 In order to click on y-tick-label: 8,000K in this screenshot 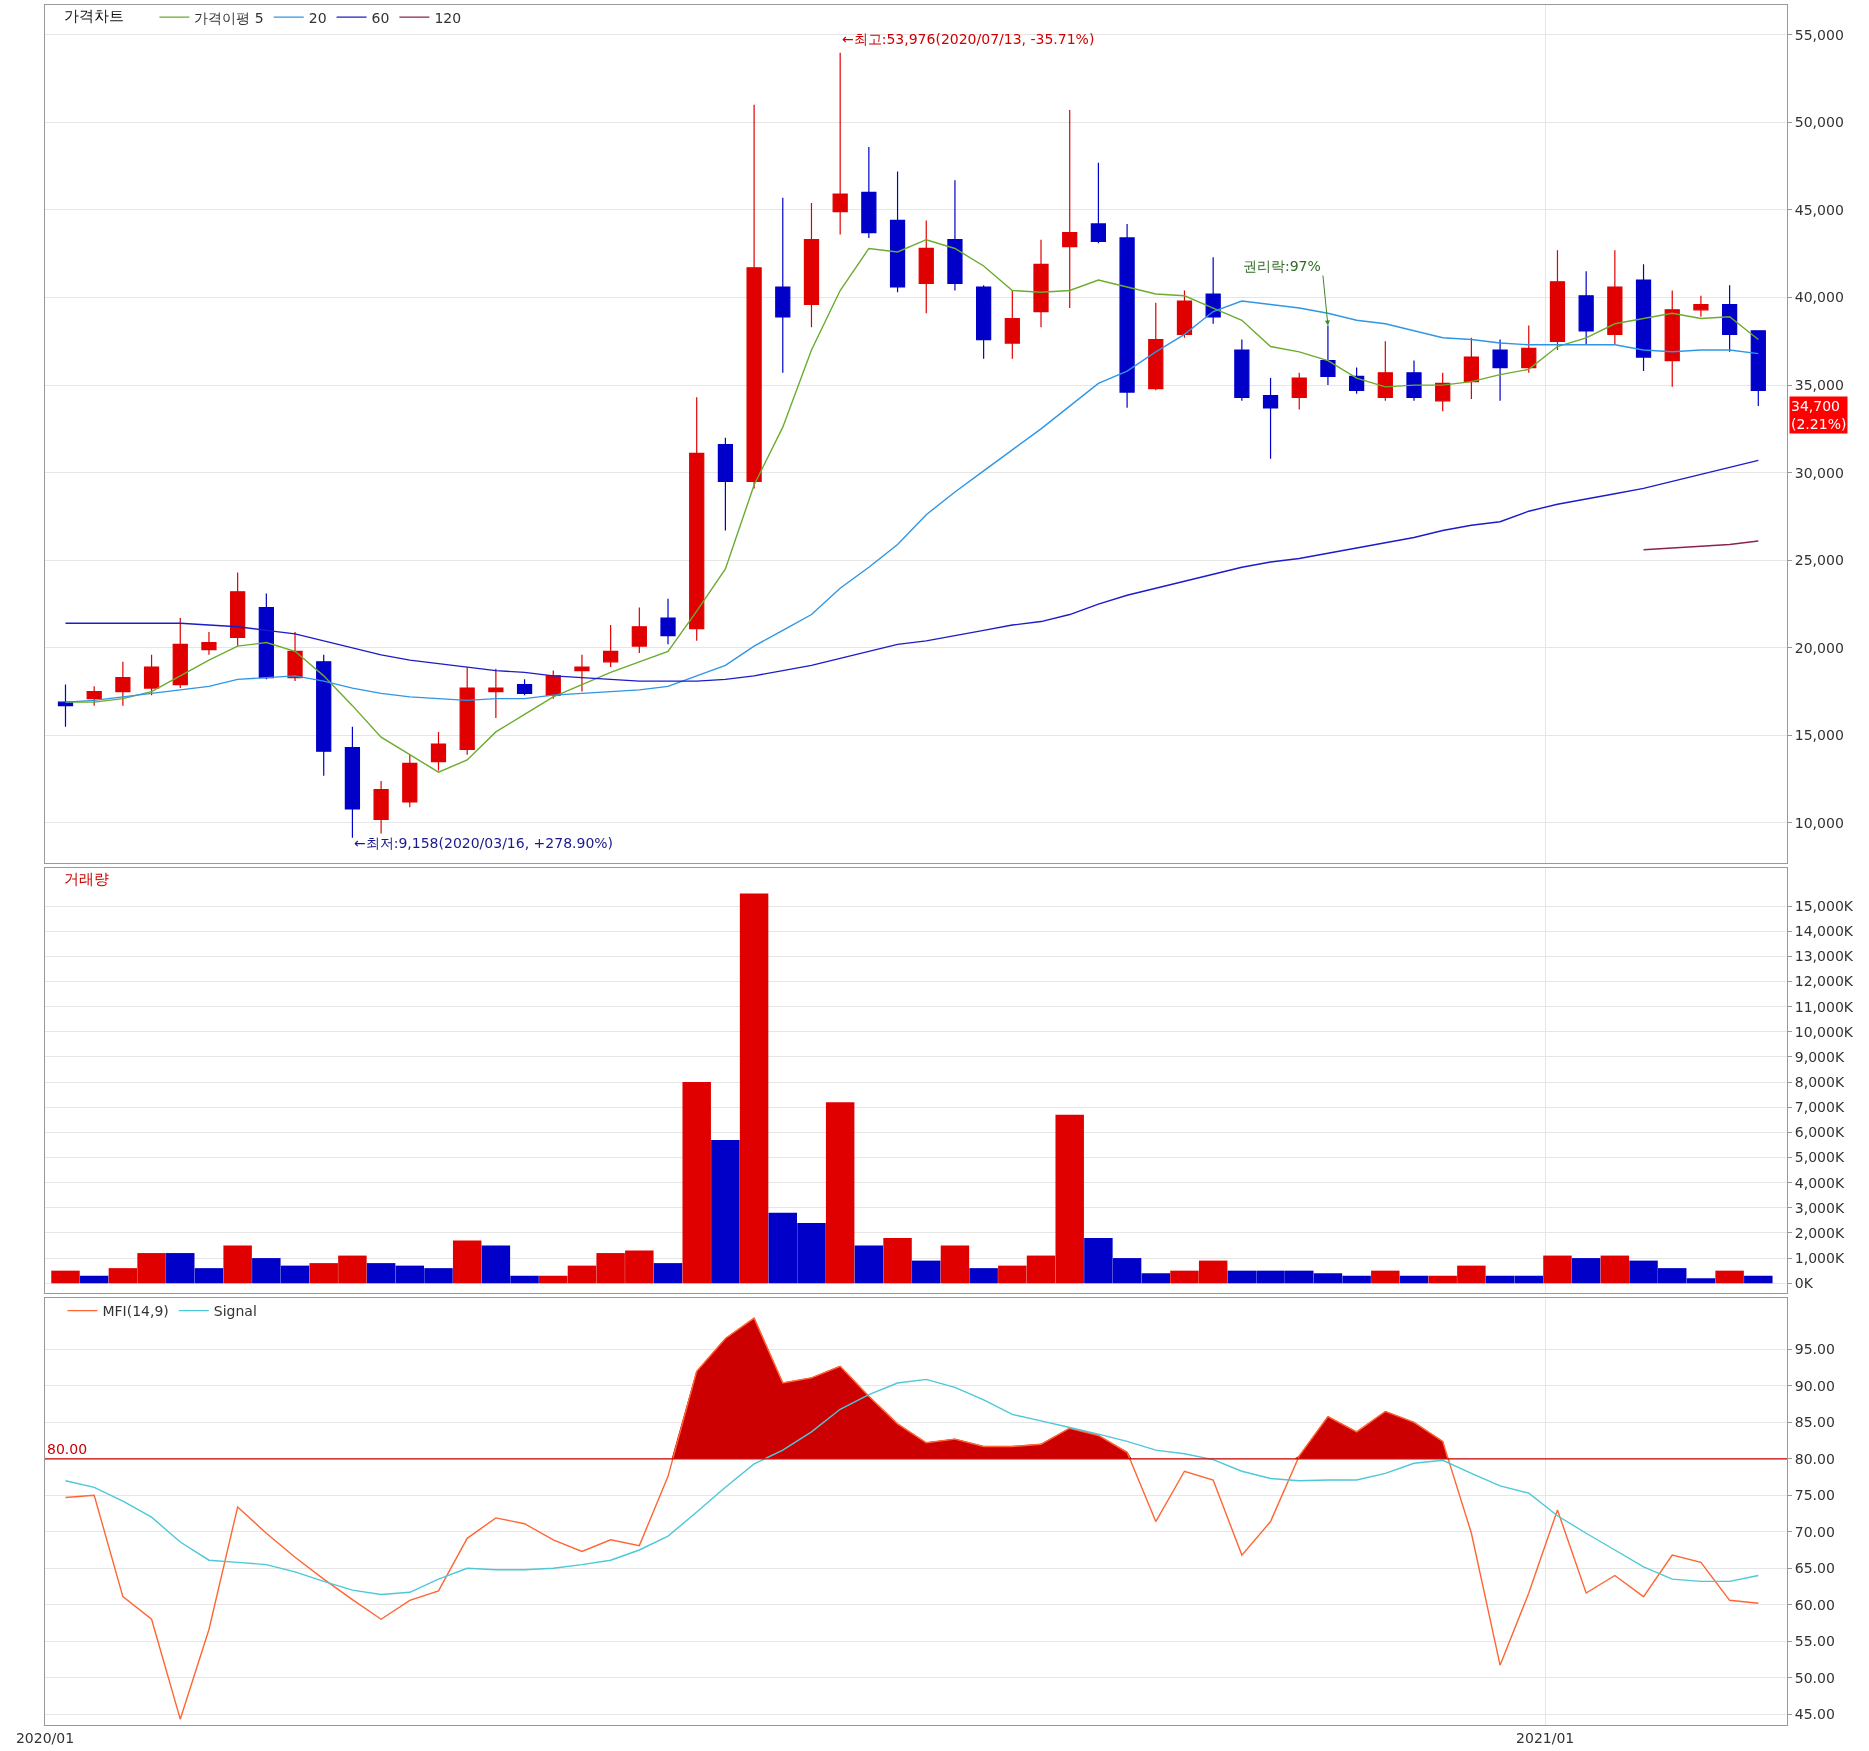, I will do `click(1819, 1082)`.